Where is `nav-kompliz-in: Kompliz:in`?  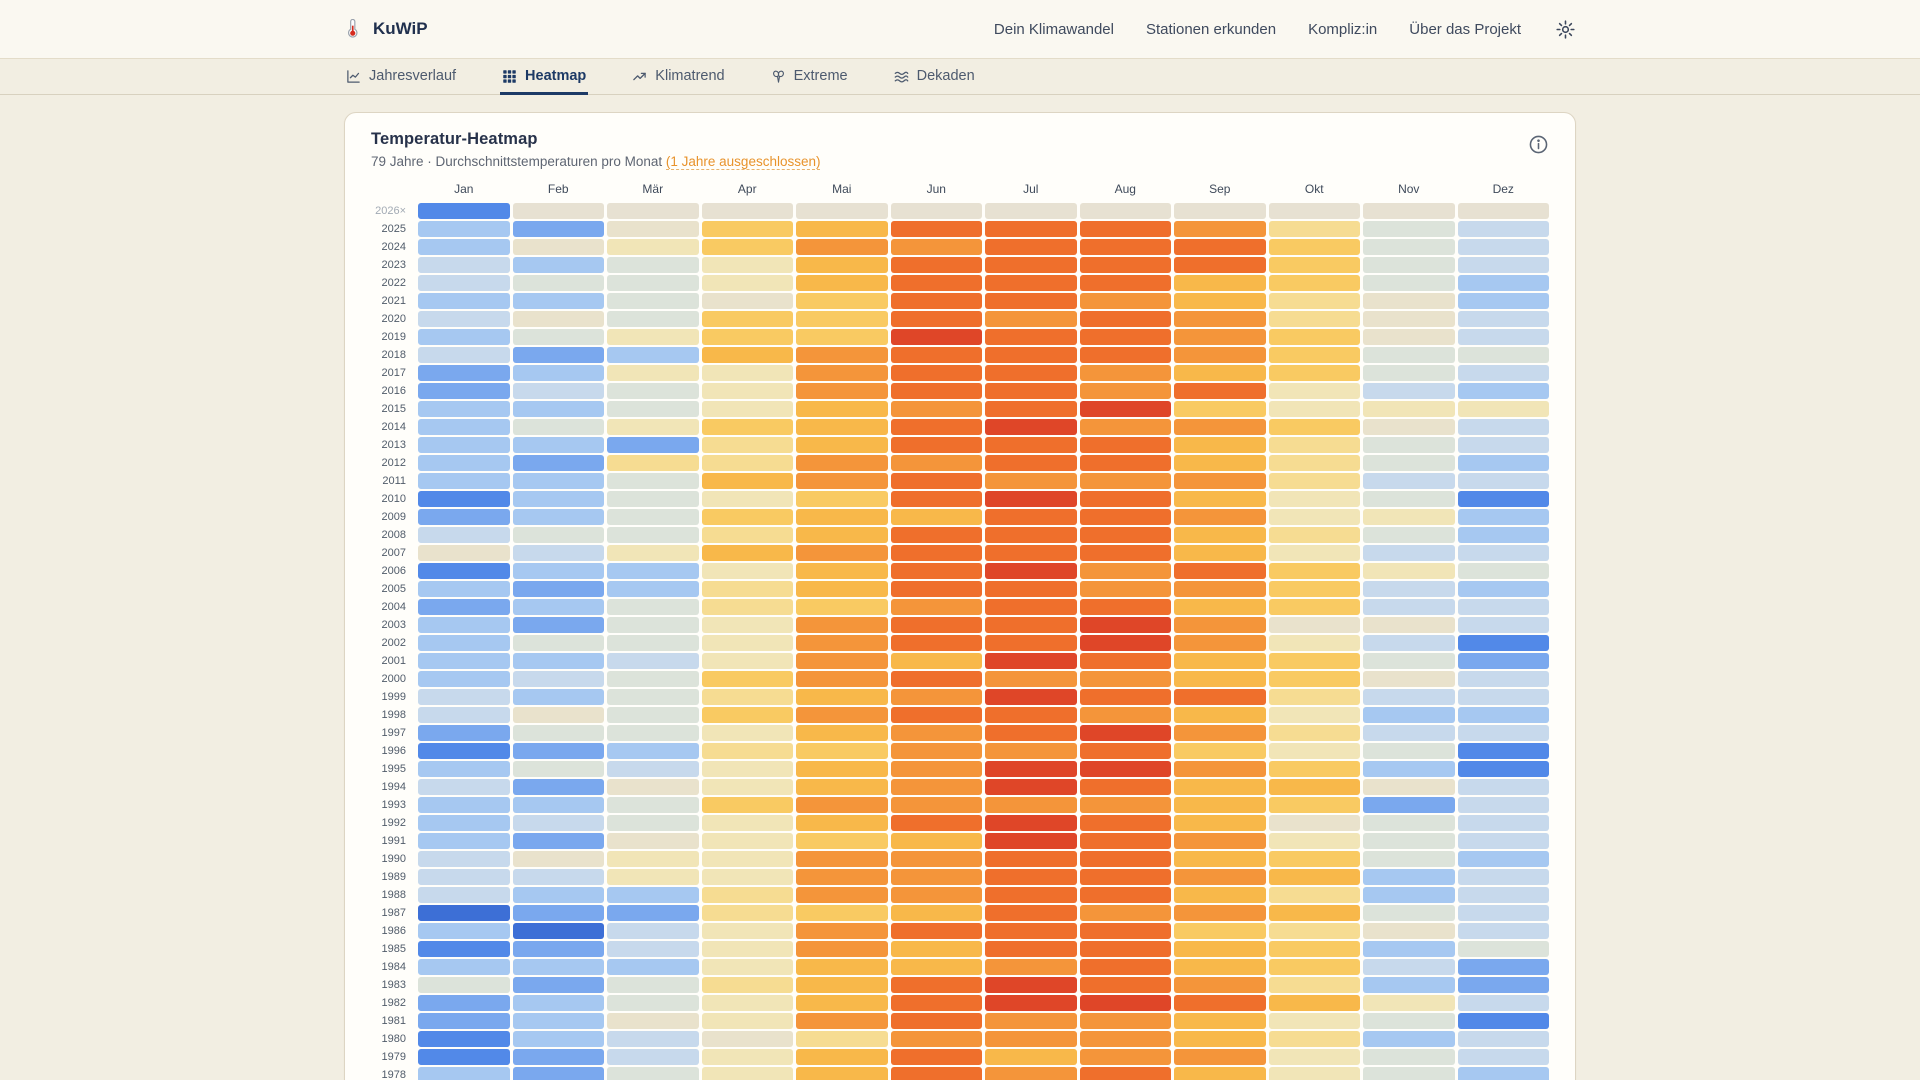 nav-kompliz-in: Kompliz:in is located at coordinates (1343, 29).